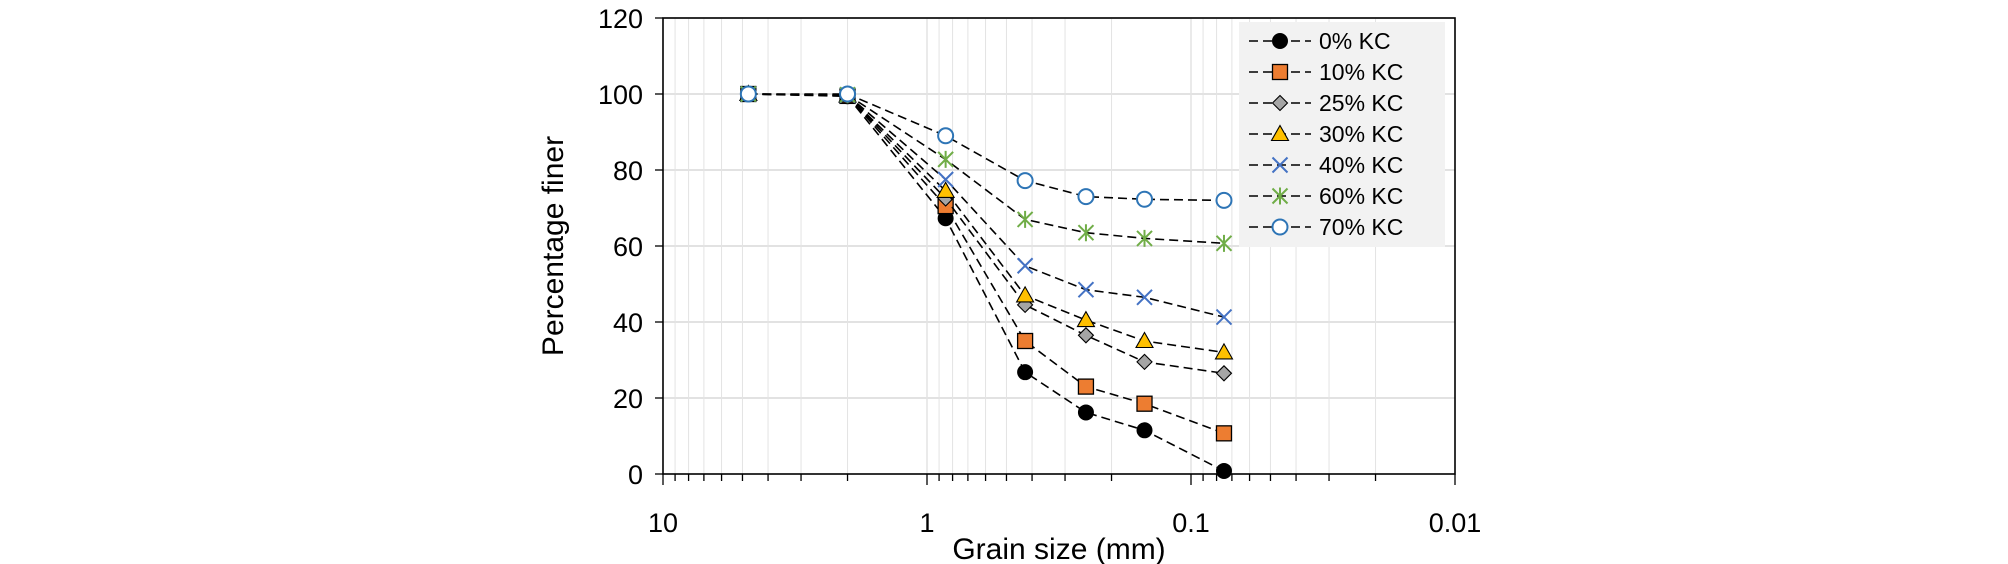 This screenshot has height=564, width=2008. I want to click on y-tick-label: 80, so click(628, 171).